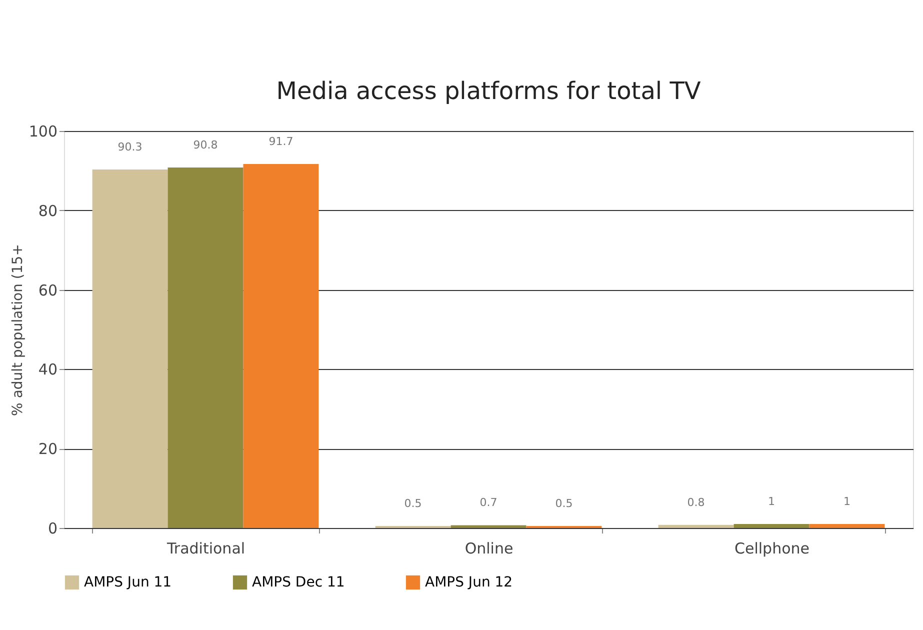 Image resolution: width=923 pixels, height=630 pixels. I want to click on x-tick-label: Online, so click(489, 549).